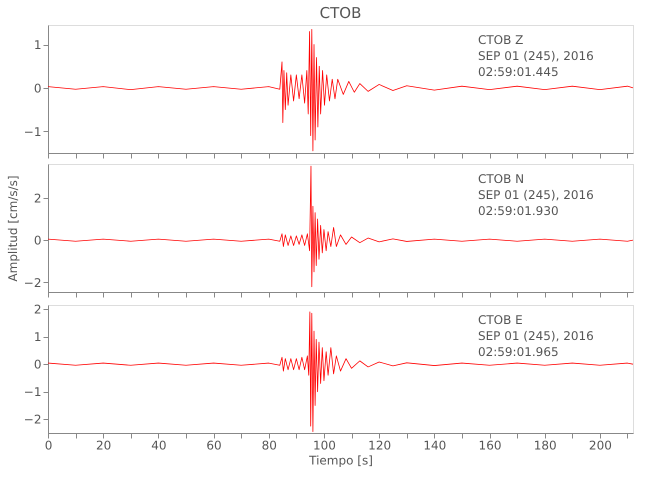  I want to click on annotation: CTOB N, so click(501, 179).